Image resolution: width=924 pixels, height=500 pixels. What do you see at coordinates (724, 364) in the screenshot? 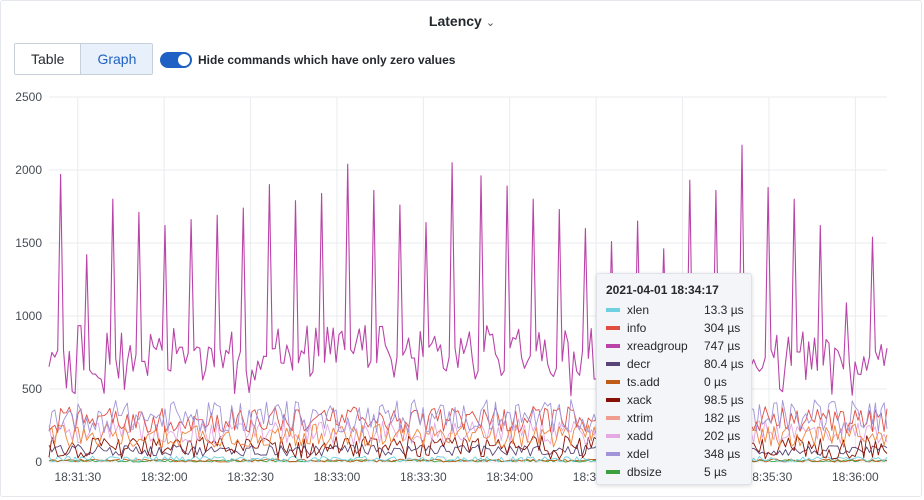
I see `tooltip-series-value: 80.4 µs` at bounding box center [724, 364].